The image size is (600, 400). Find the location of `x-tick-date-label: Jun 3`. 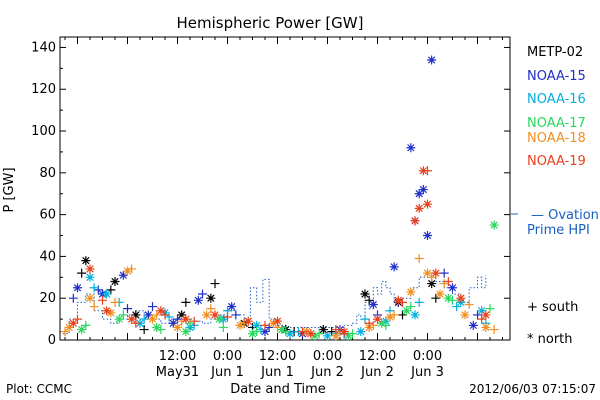

x-tick-date-label: Jun 3 is located at coordinates (427, 372).